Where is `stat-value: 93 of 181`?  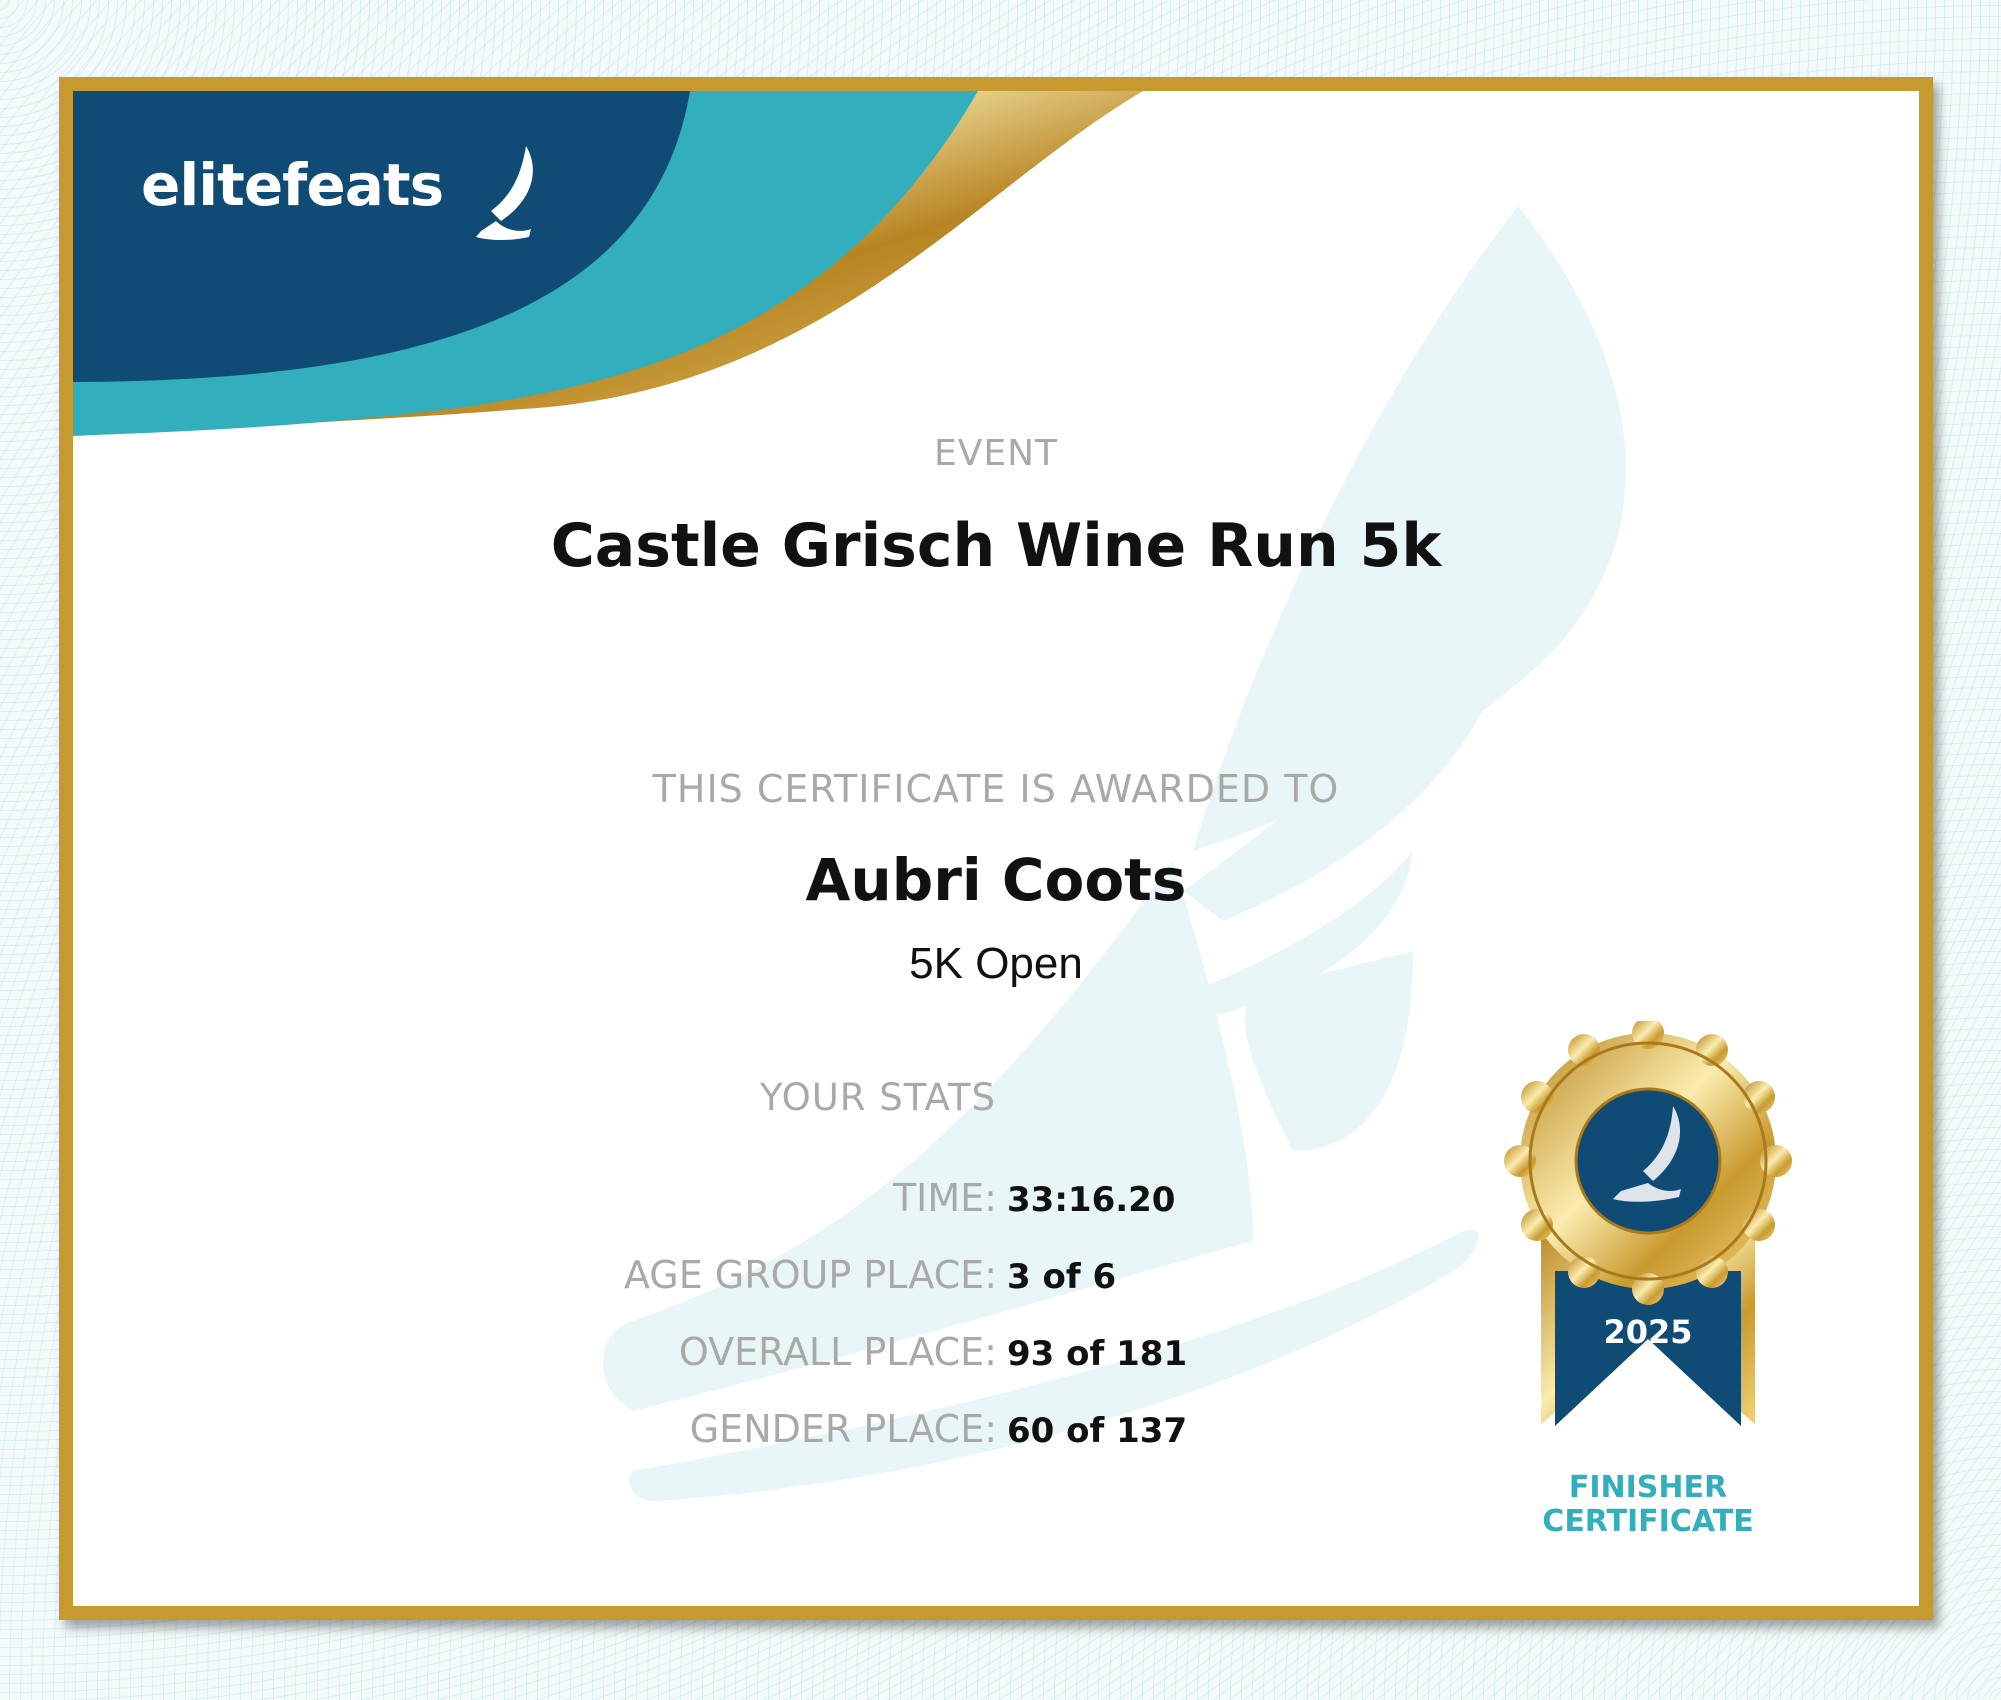
stat-value: 93 of 181 is located at coordinates (1097, 1354).